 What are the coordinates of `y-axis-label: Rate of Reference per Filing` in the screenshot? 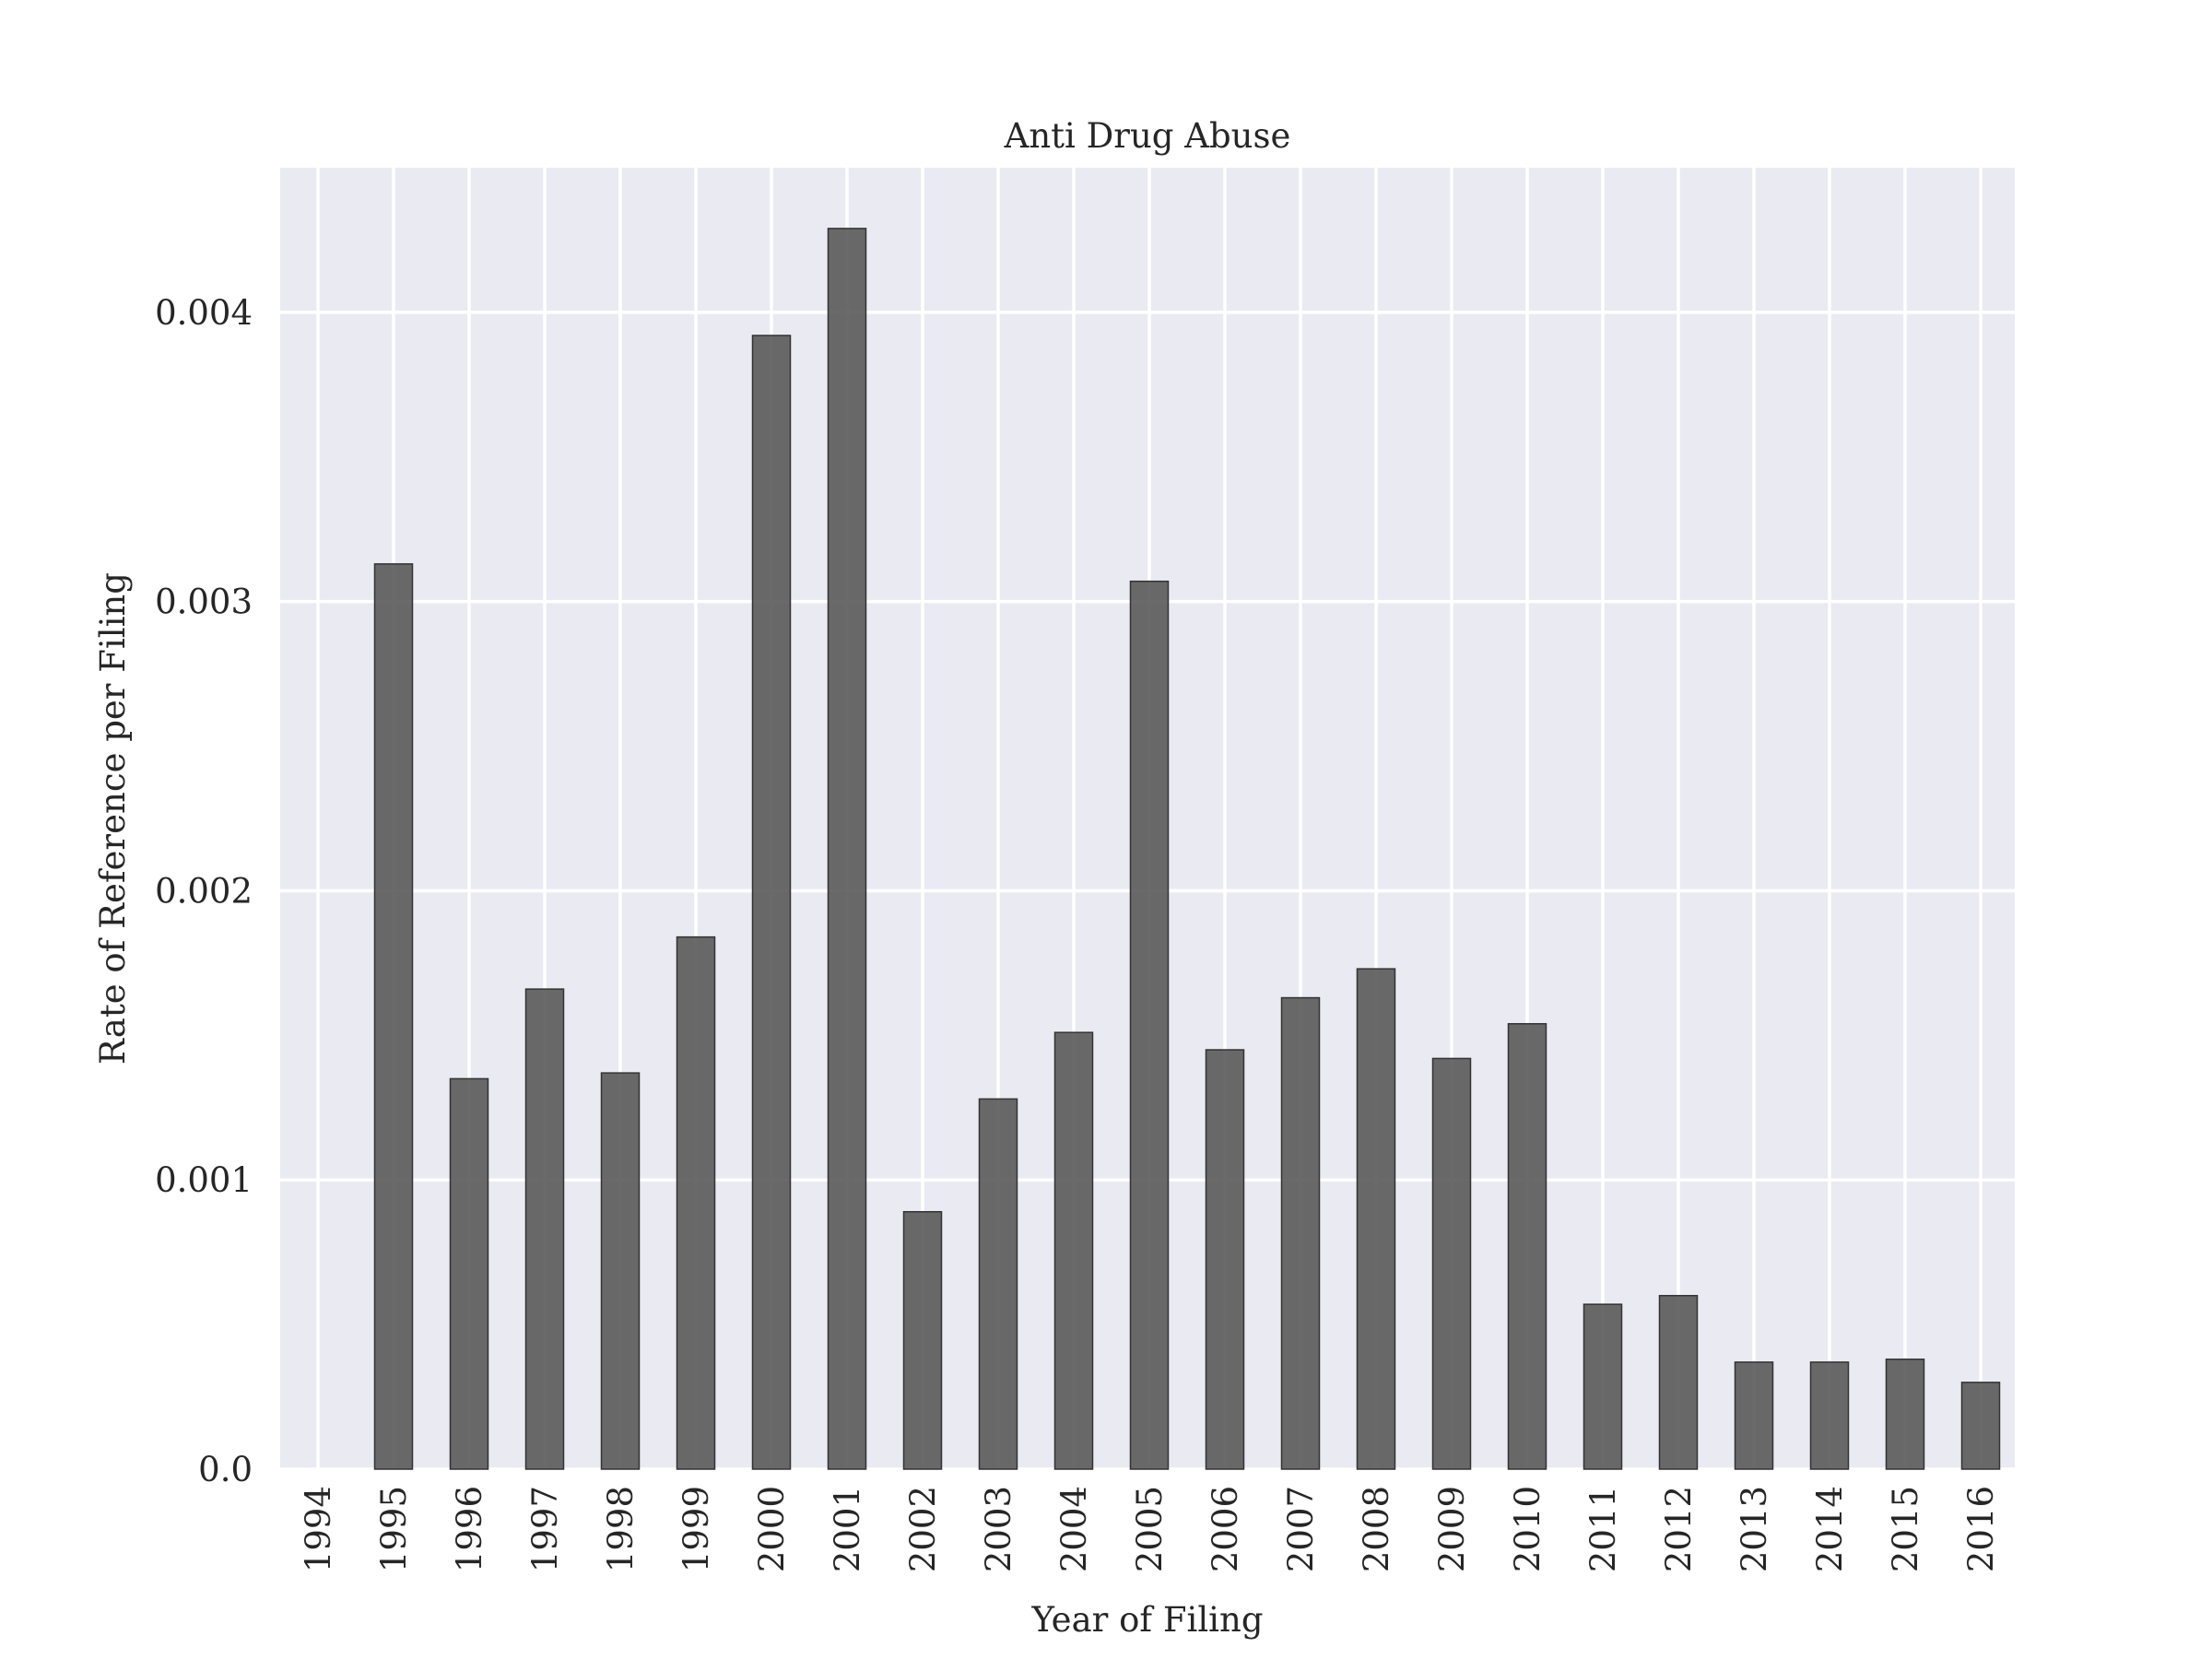 It's located at (113, 818).